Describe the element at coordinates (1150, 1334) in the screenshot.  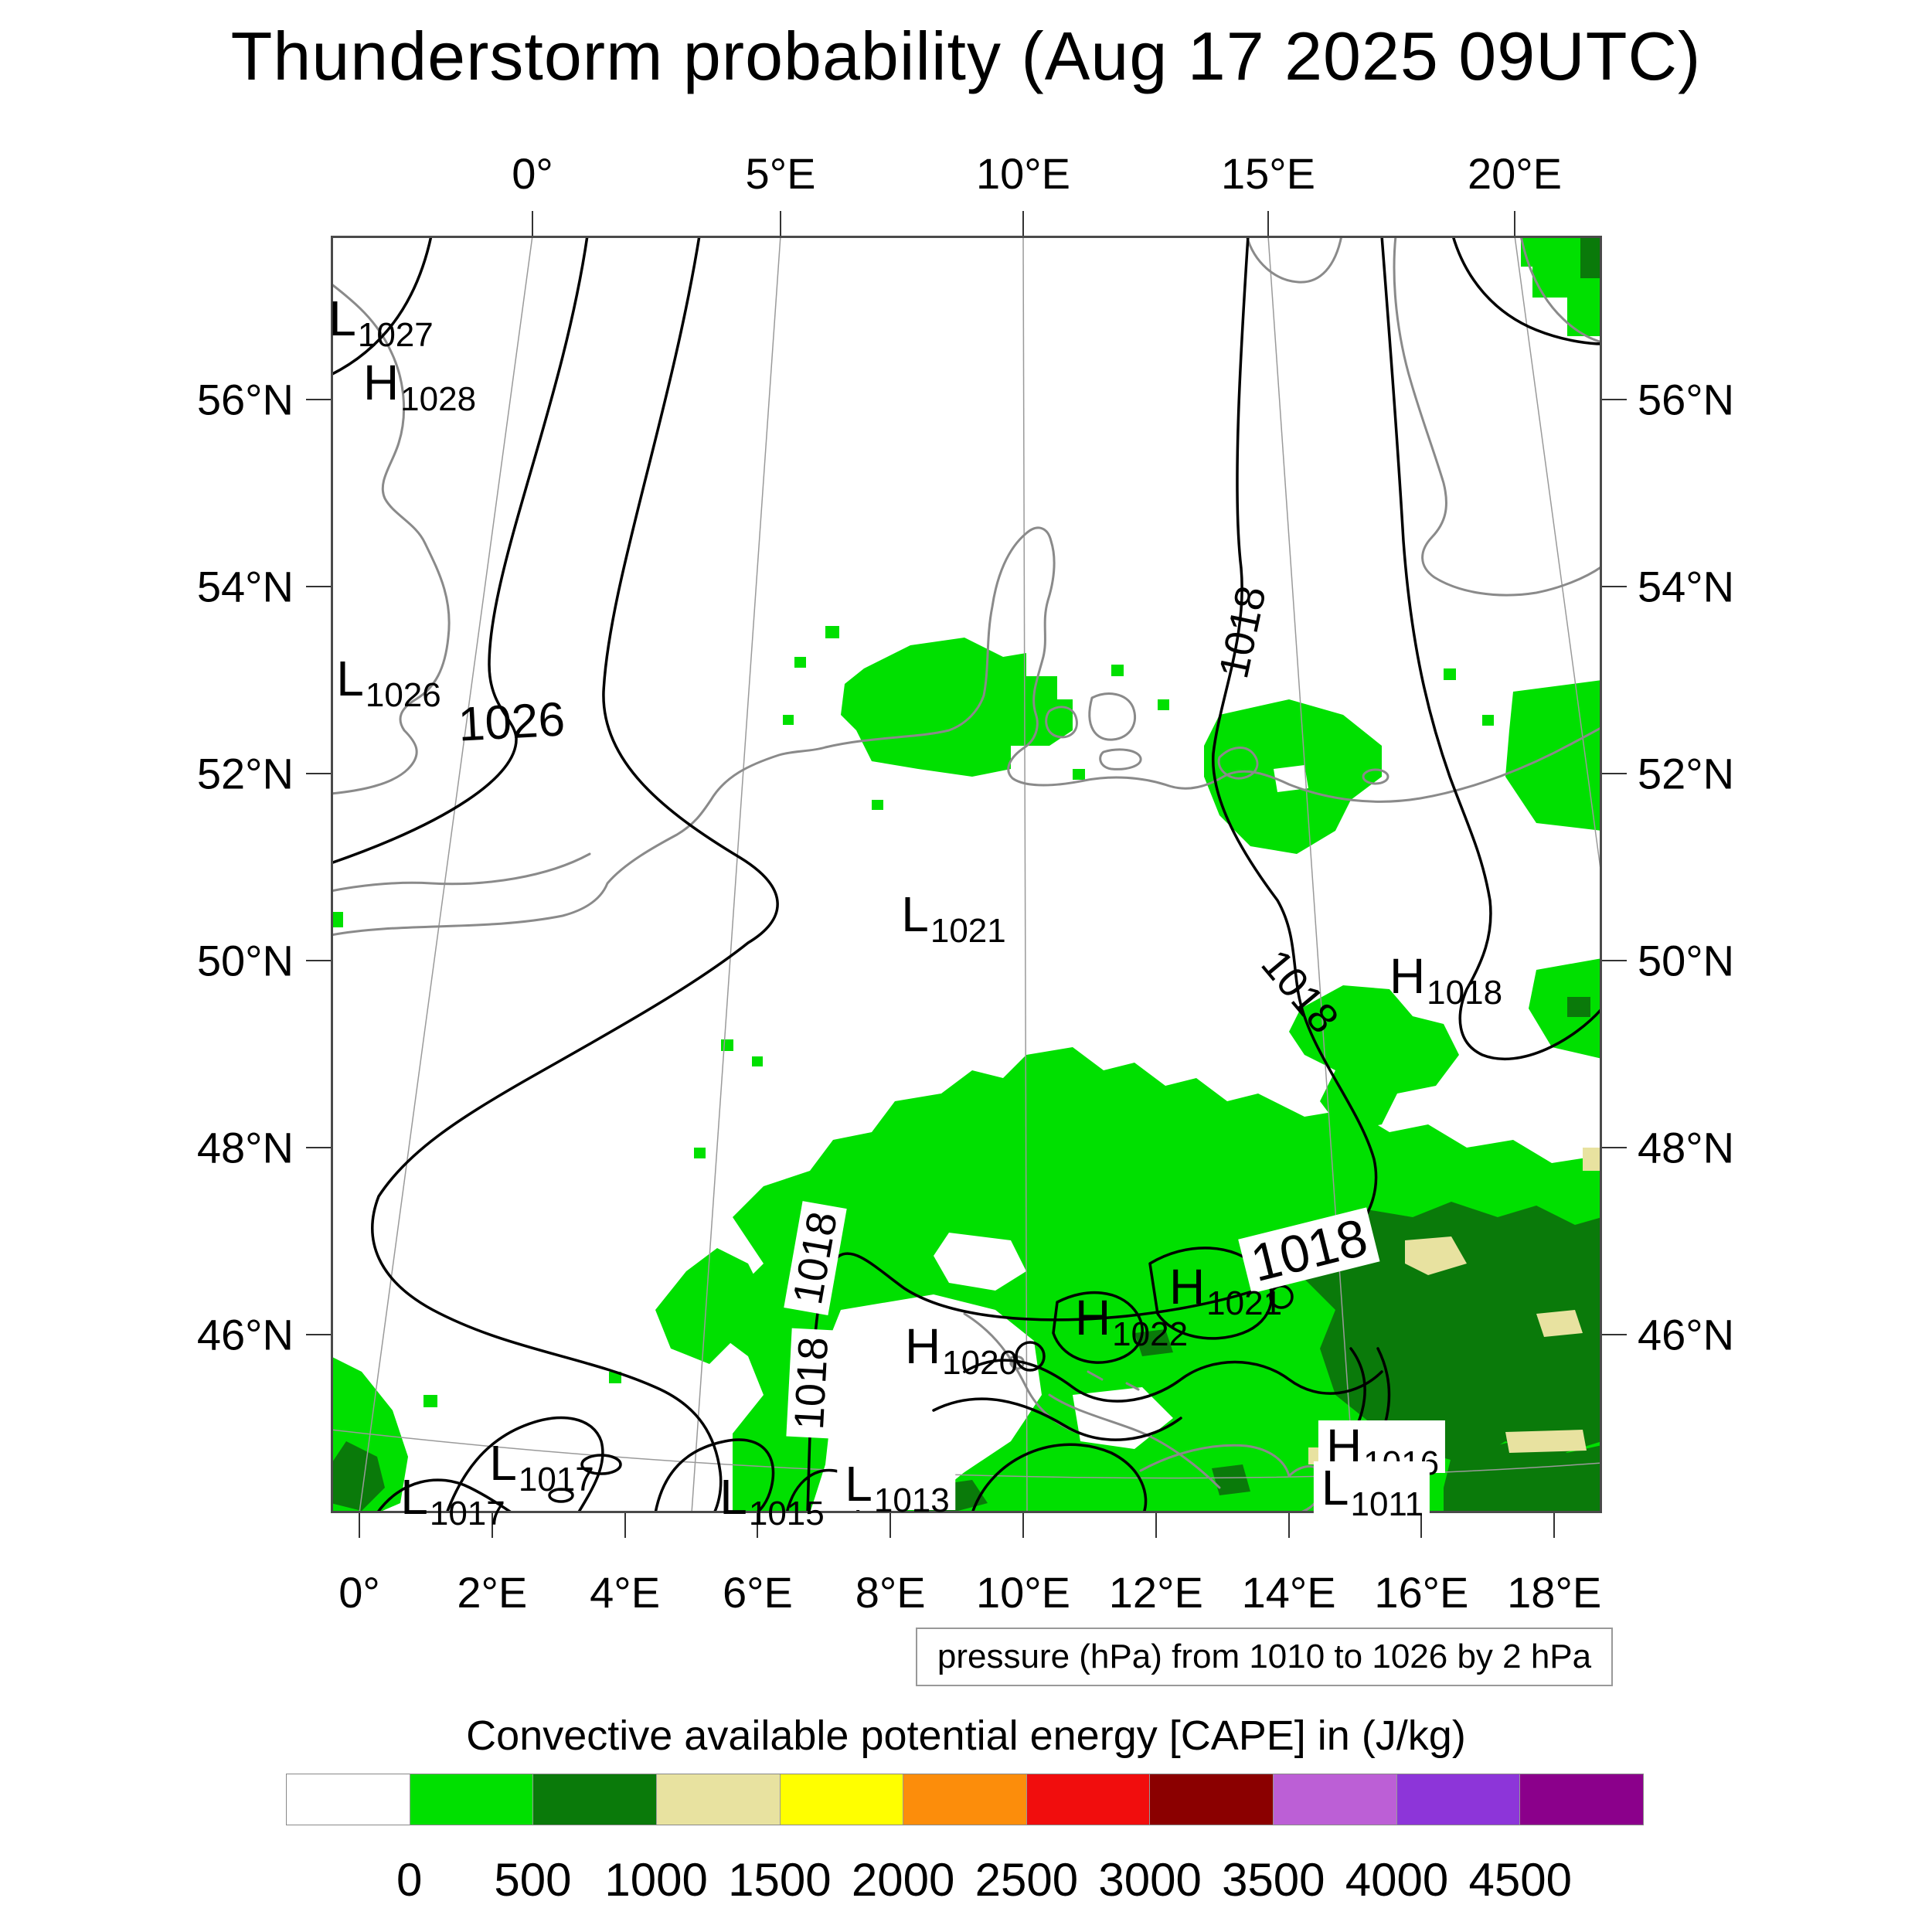
I see `pressure-value: 1022` at that location.